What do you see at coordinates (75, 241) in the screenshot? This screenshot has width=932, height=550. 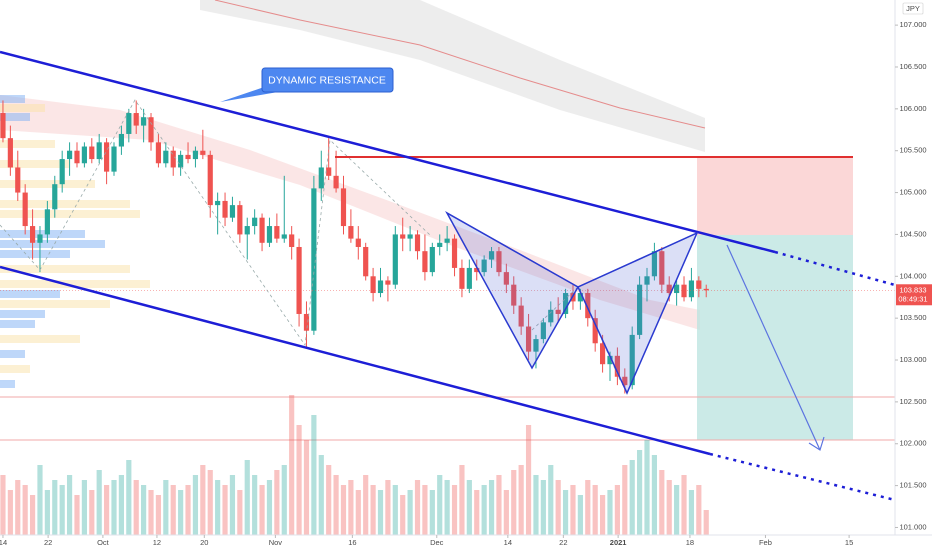 I see `volume-profile` at bounding box center [75, 241].